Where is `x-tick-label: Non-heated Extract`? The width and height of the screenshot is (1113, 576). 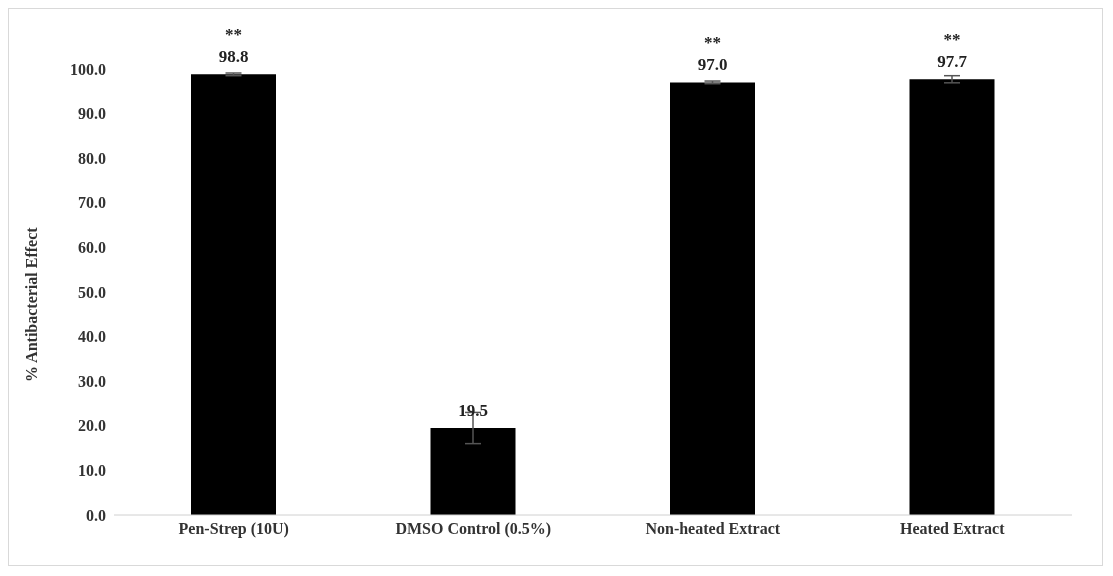
x-tick-label: Non-heated Extract is located at coordinates (713, 529).